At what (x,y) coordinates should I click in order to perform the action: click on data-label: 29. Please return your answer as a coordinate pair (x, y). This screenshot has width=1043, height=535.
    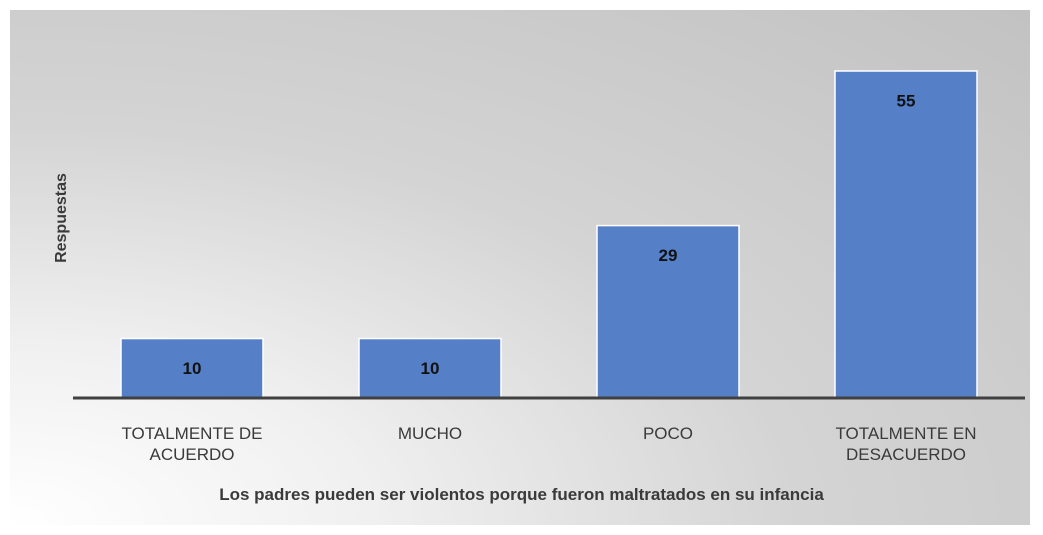
    Looking at the image, I should click on (668, 255).